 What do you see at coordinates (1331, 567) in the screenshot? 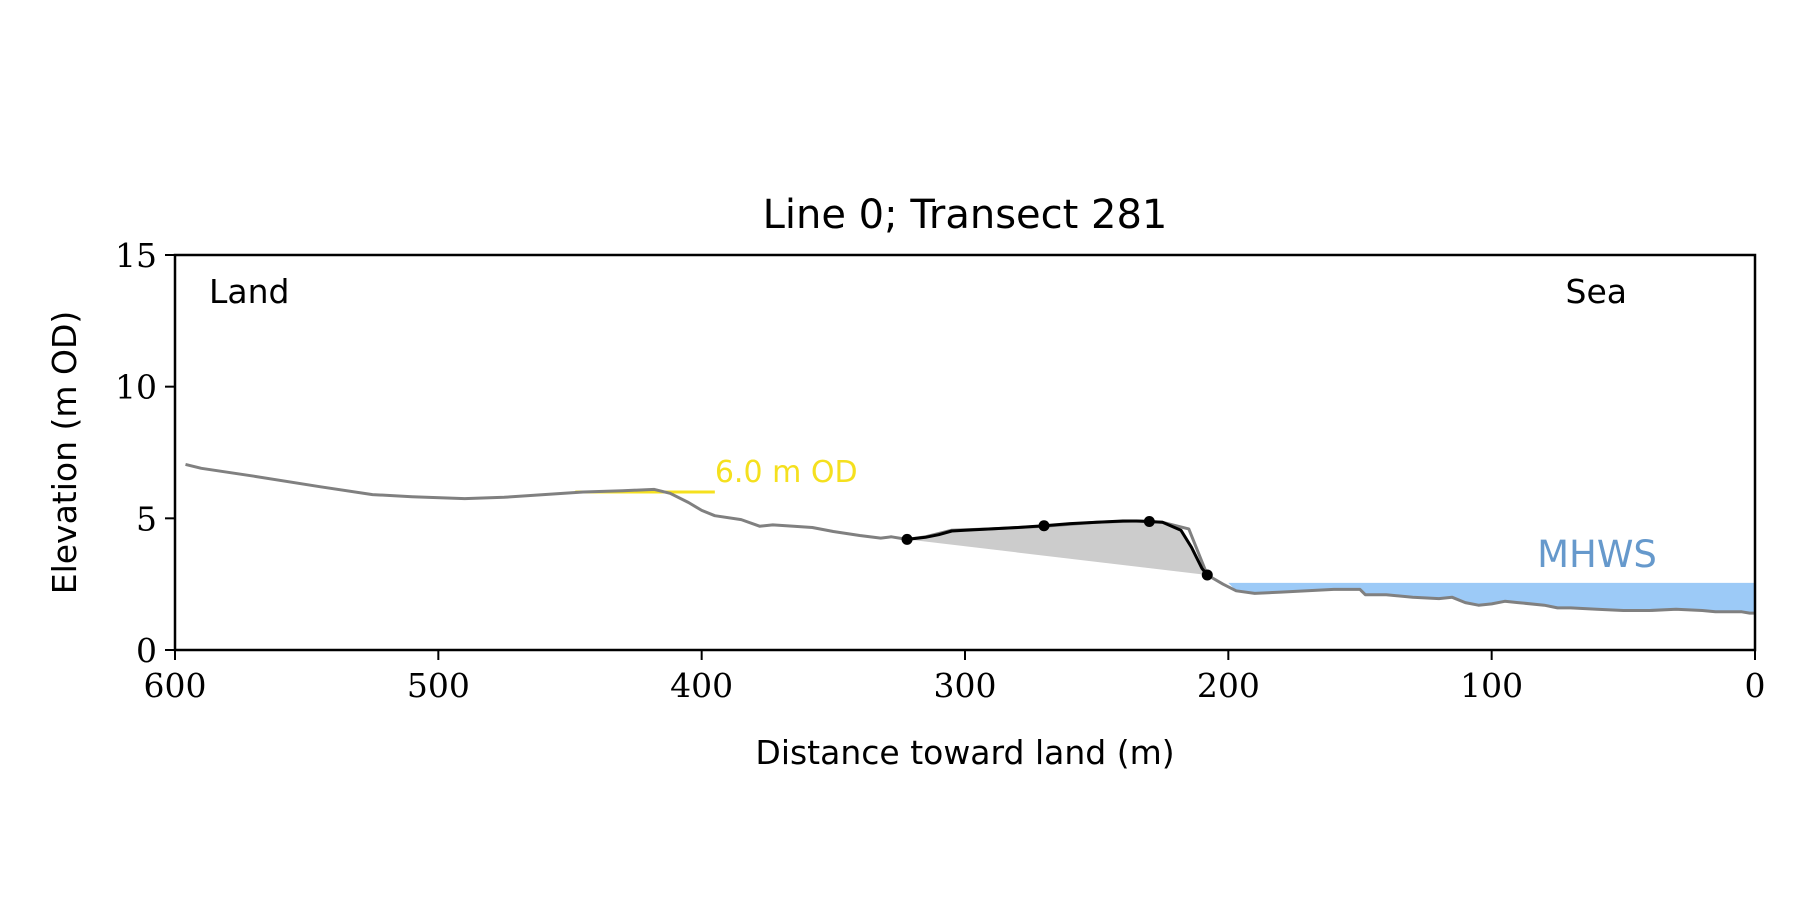
I see `plot-fills` at bounding box center [1331, 567].